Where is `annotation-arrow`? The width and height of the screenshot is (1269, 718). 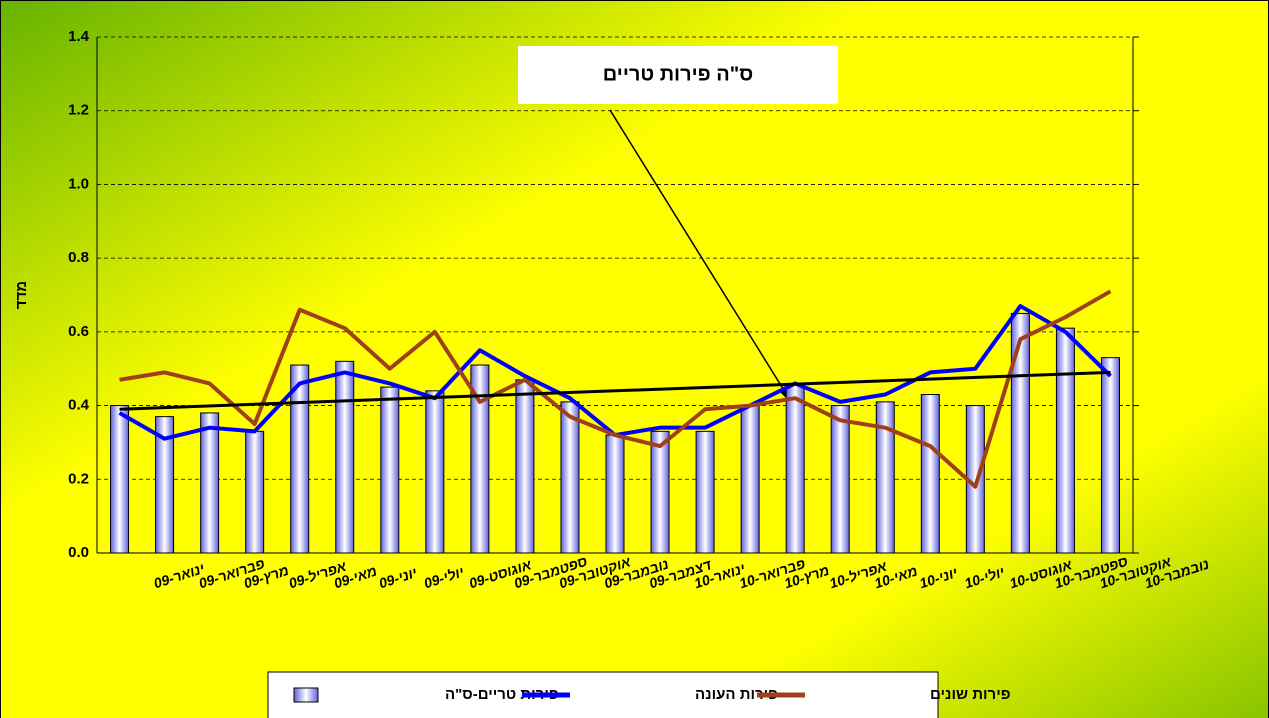 annotation-arrow is located at coordinates (700, 255).